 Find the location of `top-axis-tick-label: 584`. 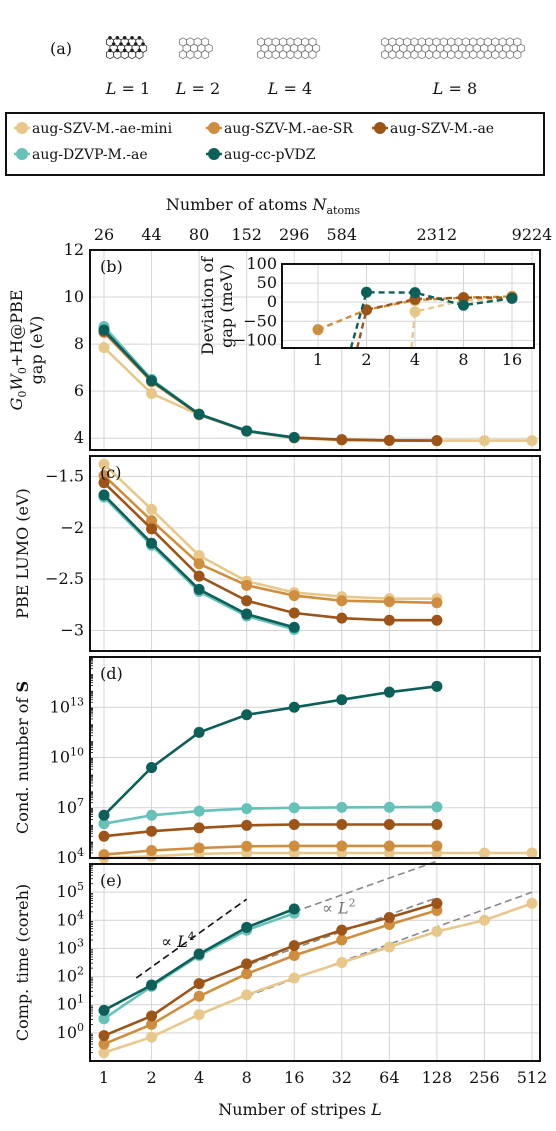

top-axis-tick-label: 584 is located at coordinates (342, 234).